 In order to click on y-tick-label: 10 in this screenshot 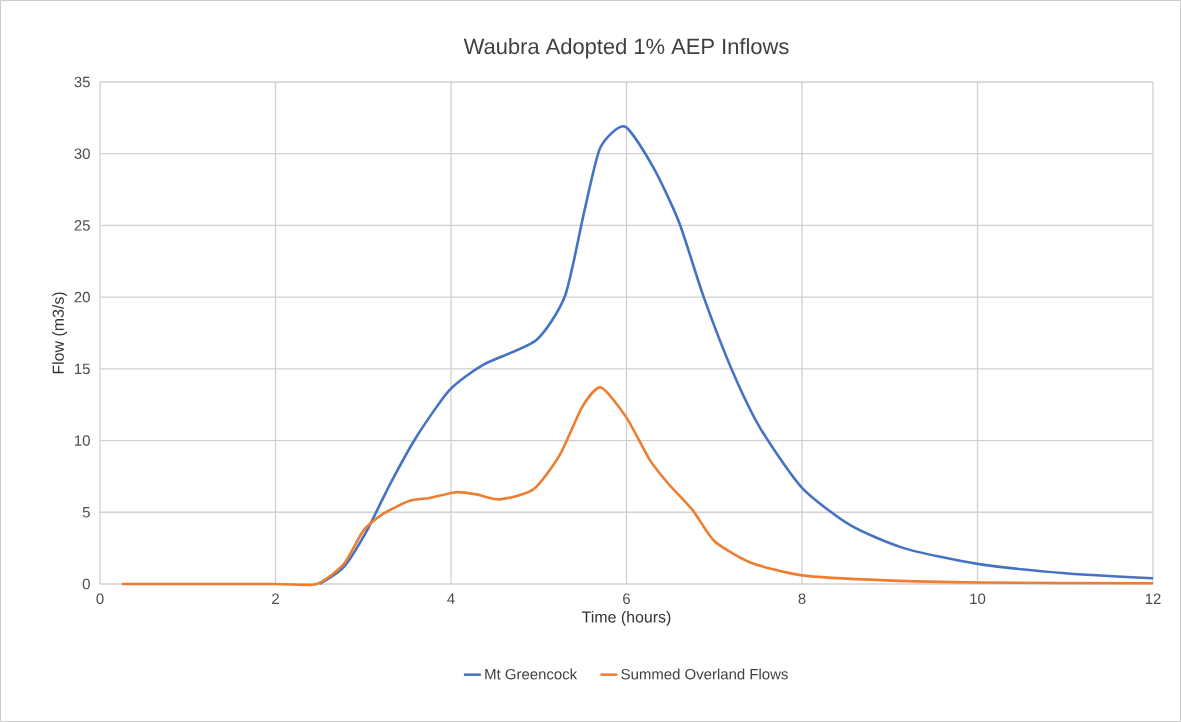, I will do `click(82, 440)`.